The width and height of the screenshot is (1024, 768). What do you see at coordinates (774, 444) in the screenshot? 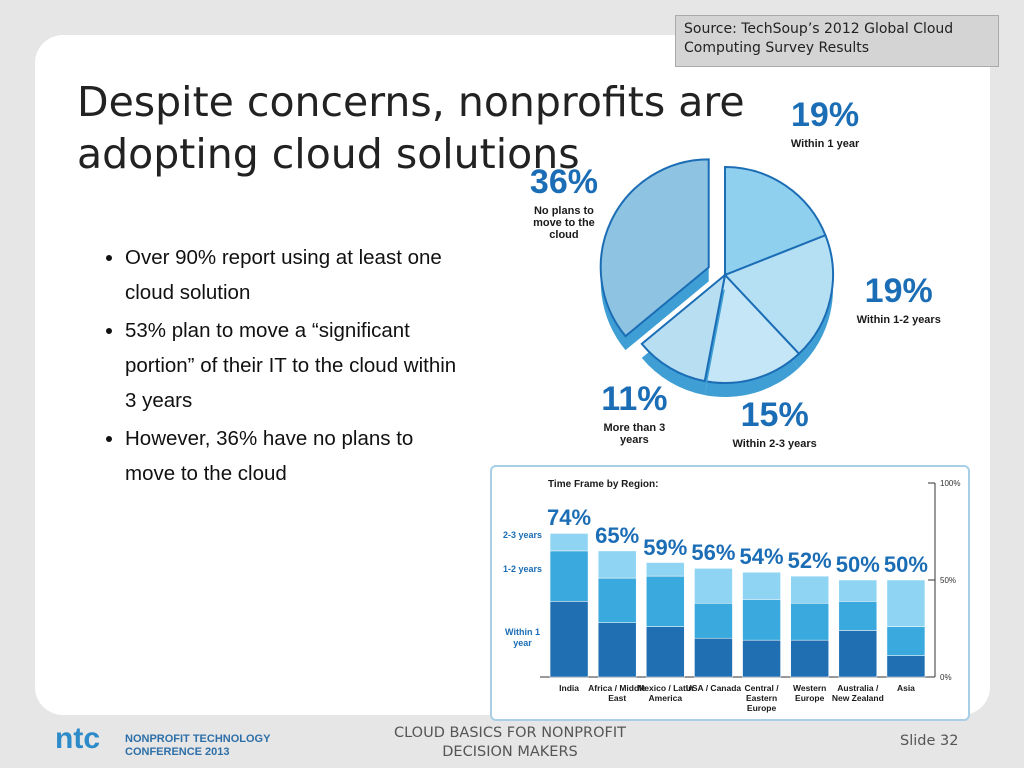
I see `pie-category-label: Within 2-3 years` at bounding box center [774, 444].